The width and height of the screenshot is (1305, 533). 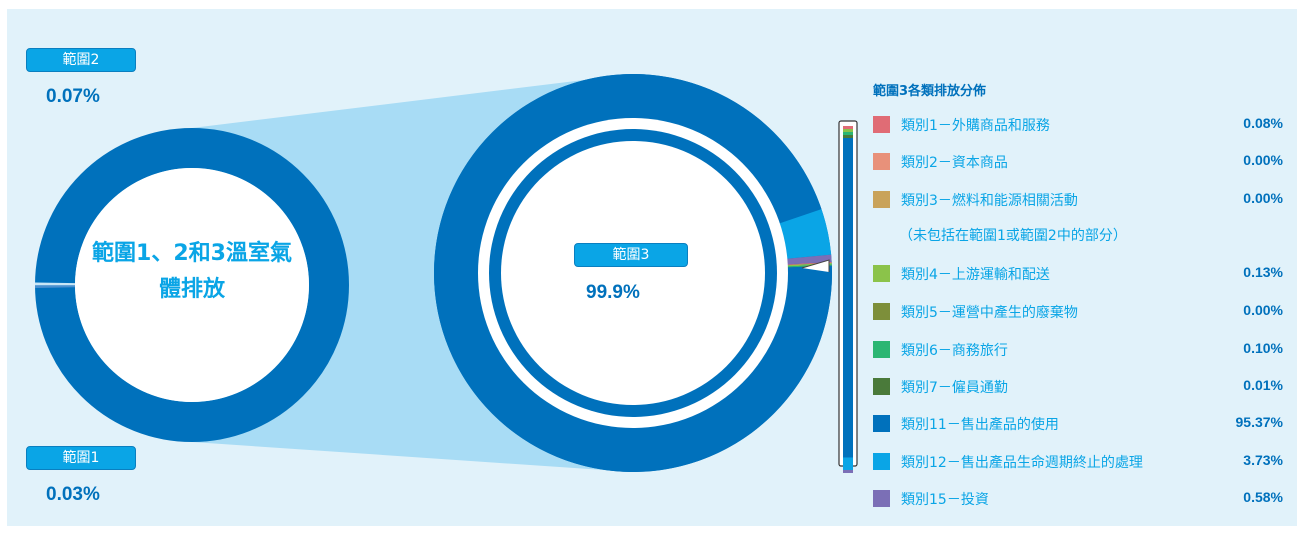 I want to click on legend-item: 類別2－資本商品 0.00%, so click(x=1083, y=161).